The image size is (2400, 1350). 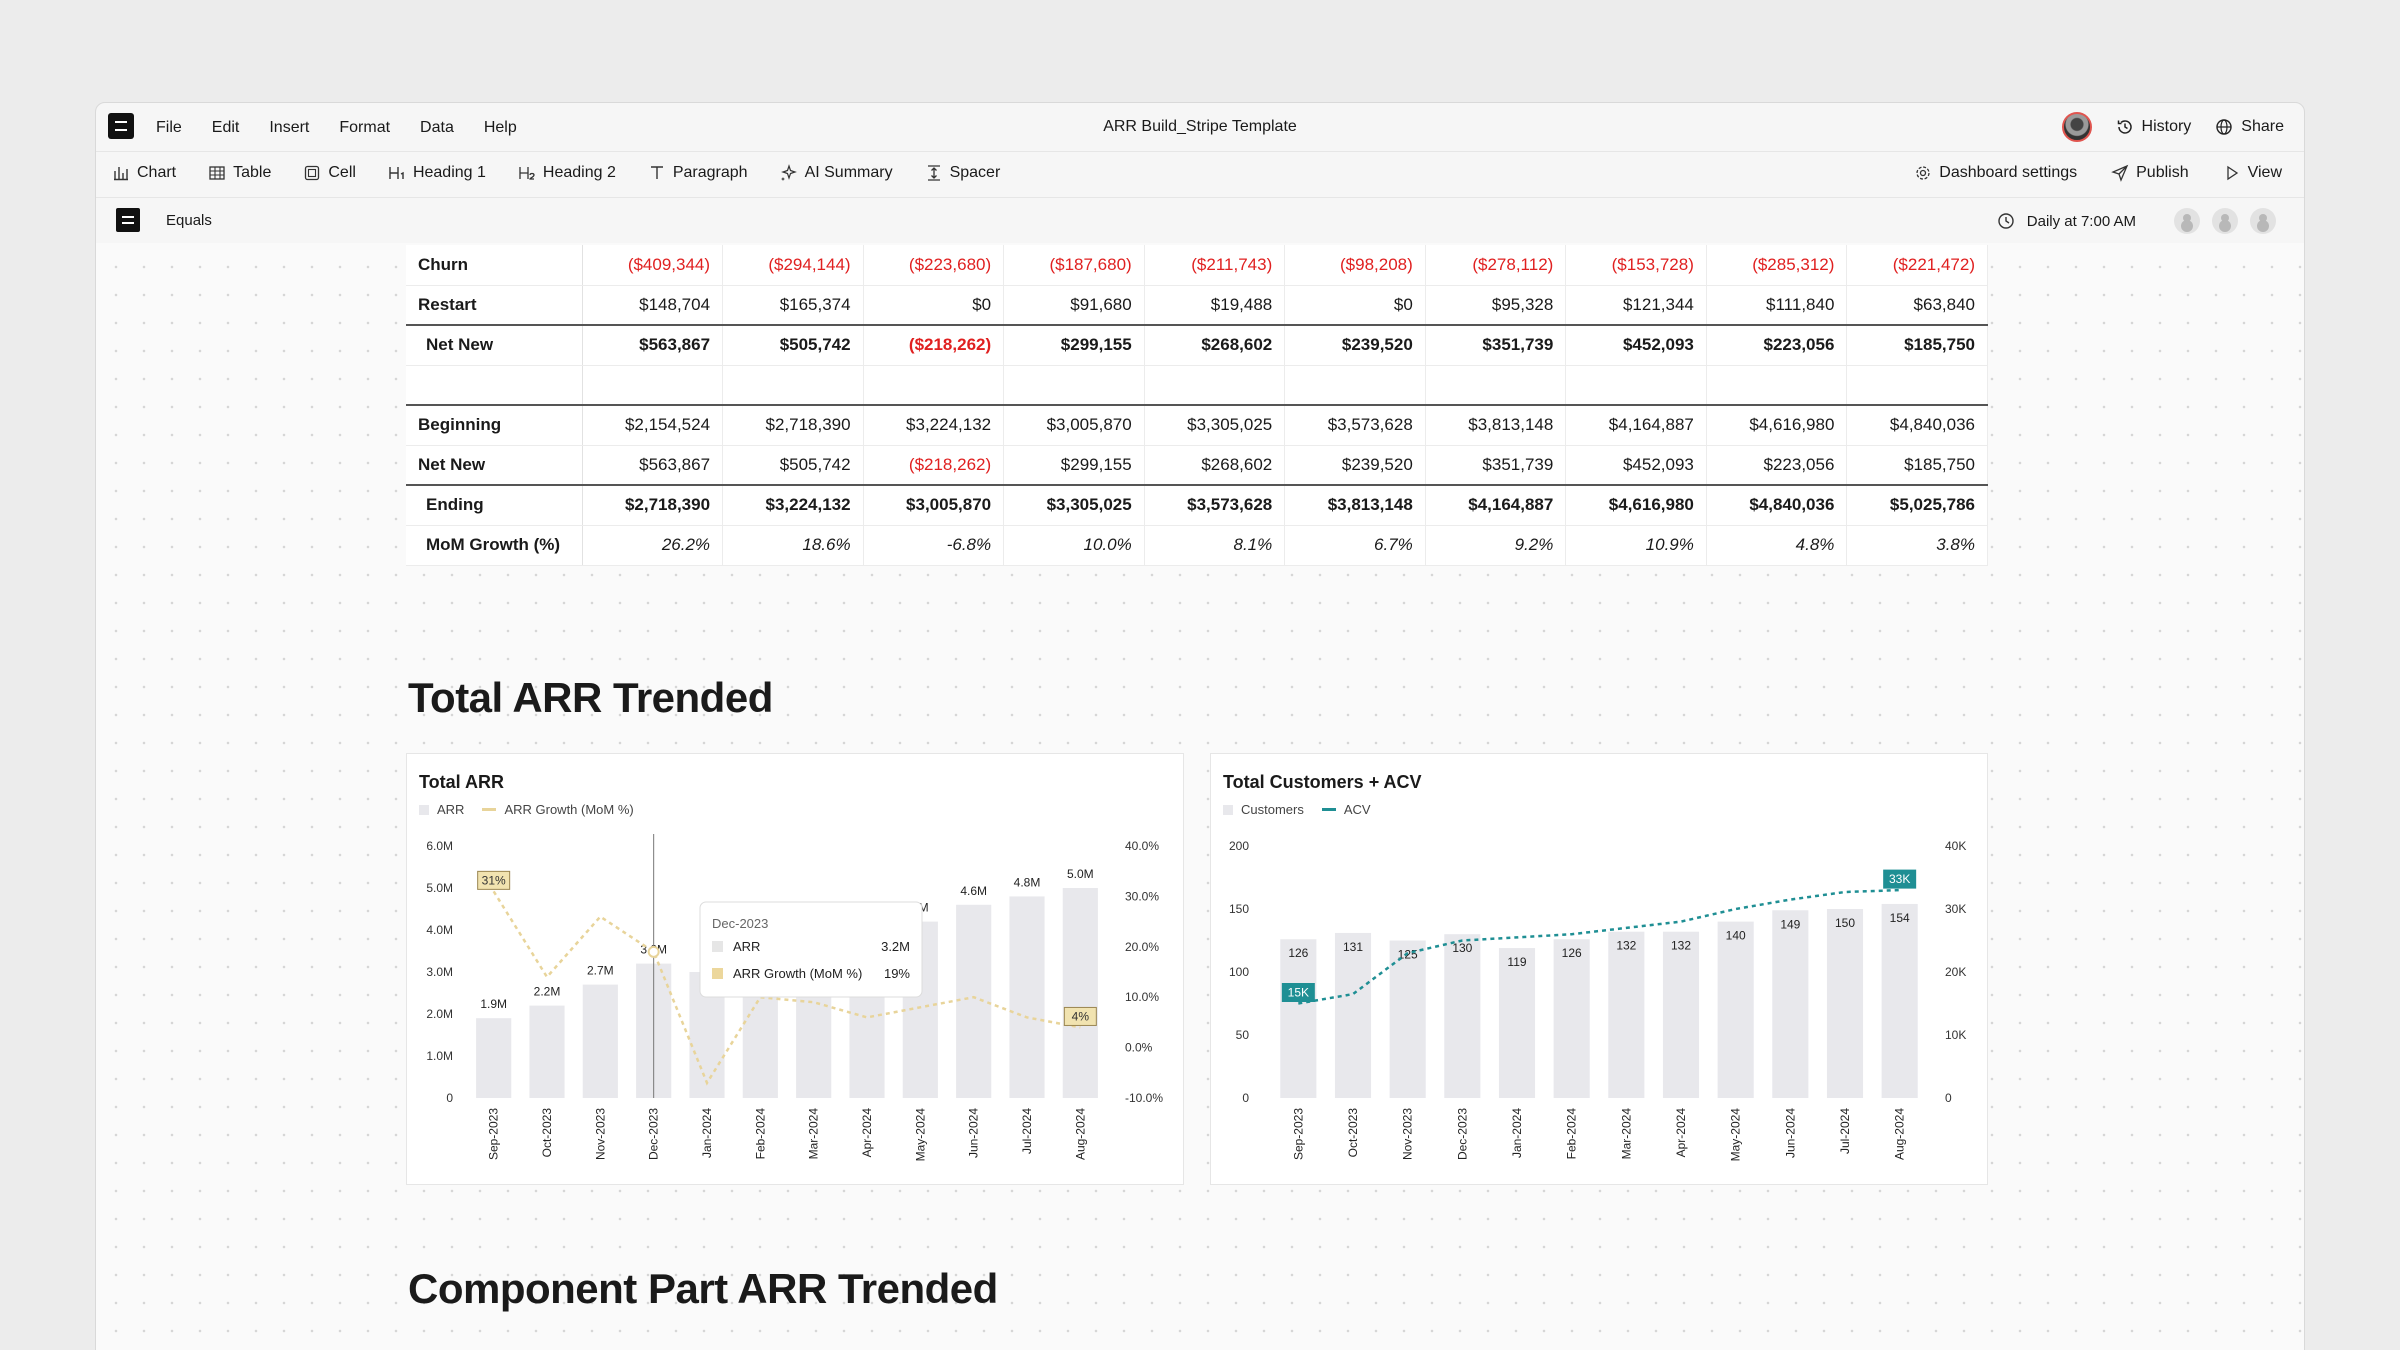 What do you see at coordinates (1355, 425) in the screenshot?
I see `table-cell: $3,573,628` at bounding box center [1355, 425].